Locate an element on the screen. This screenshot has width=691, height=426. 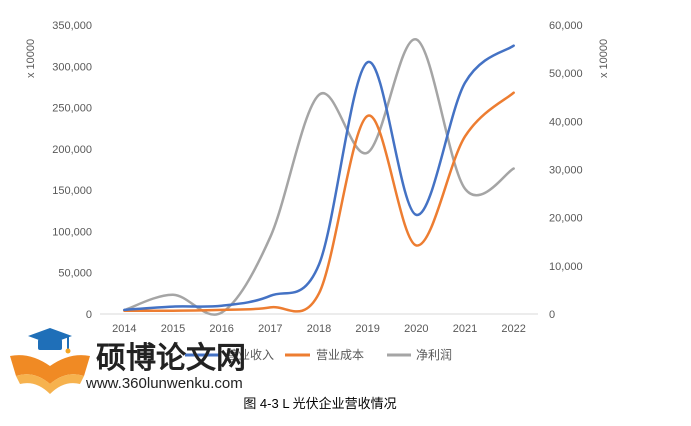
x-tick-label: 2021 is located at coordinates (465, 329).